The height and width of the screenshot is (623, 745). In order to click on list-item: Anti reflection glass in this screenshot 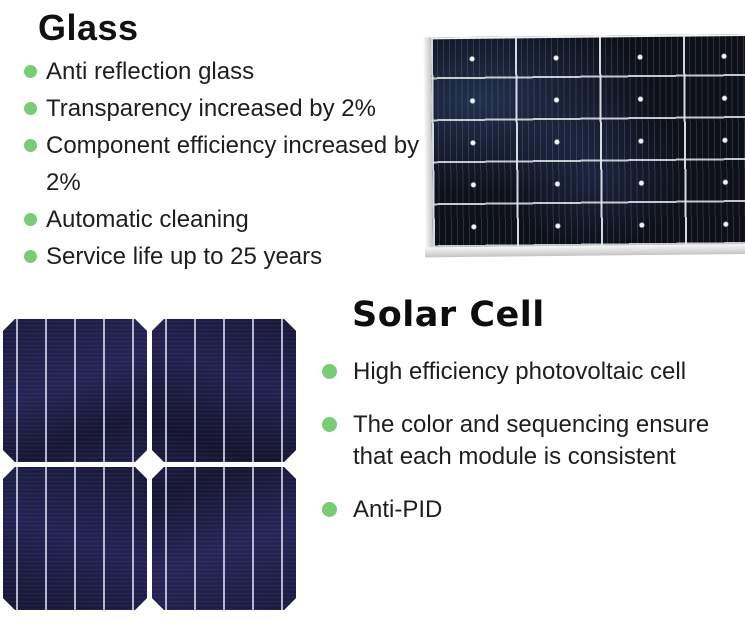, I will do `click(221, 71)`.